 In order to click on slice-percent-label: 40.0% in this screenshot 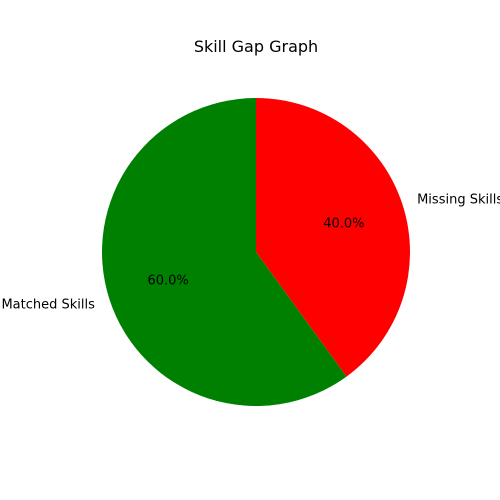, I will do `click(343, 223)`.